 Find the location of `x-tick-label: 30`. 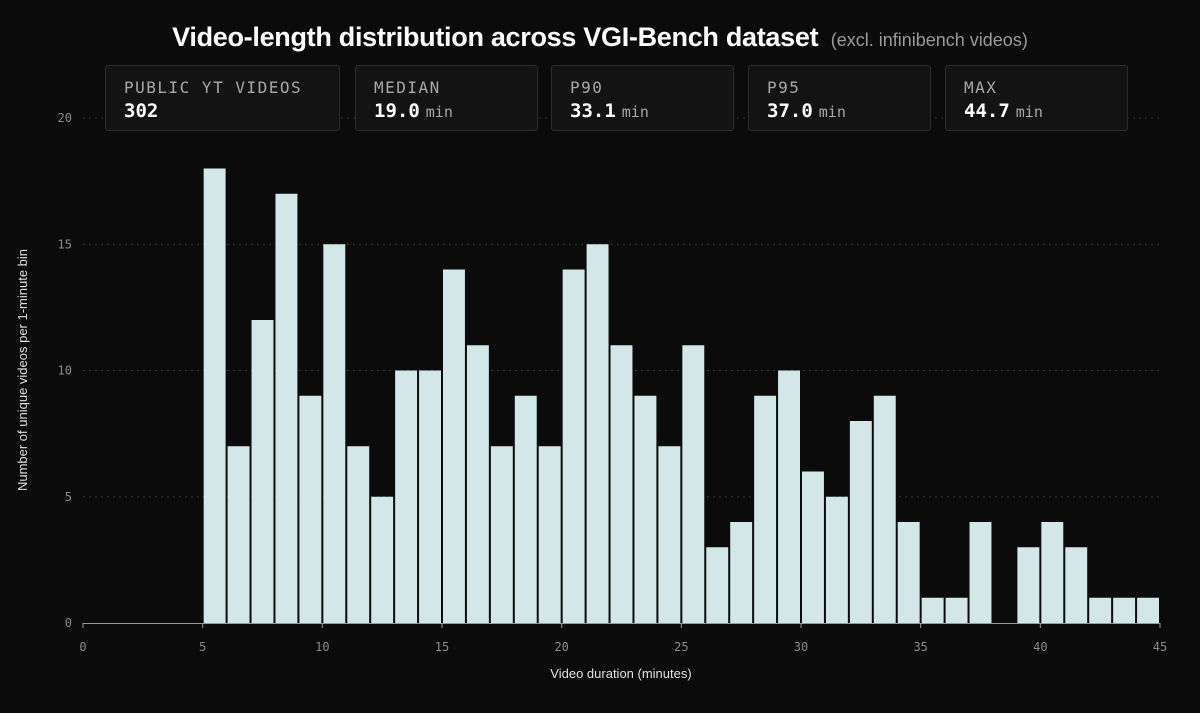

x-tick-label: 30 is located at coordinates (801, 647).